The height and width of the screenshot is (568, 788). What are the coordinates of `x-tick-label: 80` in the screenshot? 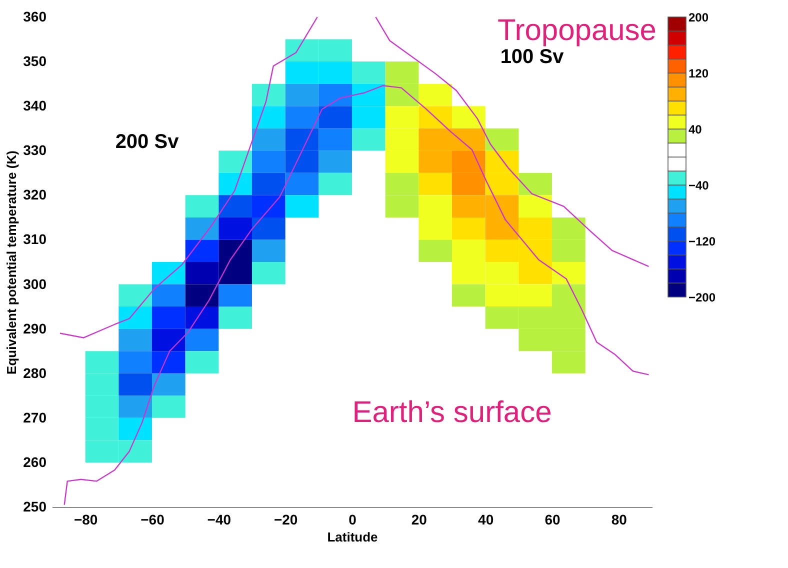 It's located at (619, 520).